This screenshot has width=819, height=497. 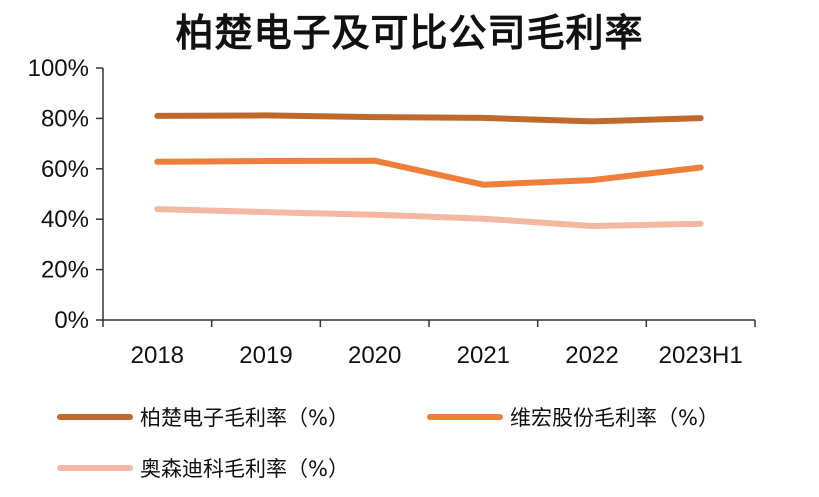 What do you see at coordinates (65, 169) in the screenshot?
I see `y-tick-label: 60%` at bounding box center [65, 169].